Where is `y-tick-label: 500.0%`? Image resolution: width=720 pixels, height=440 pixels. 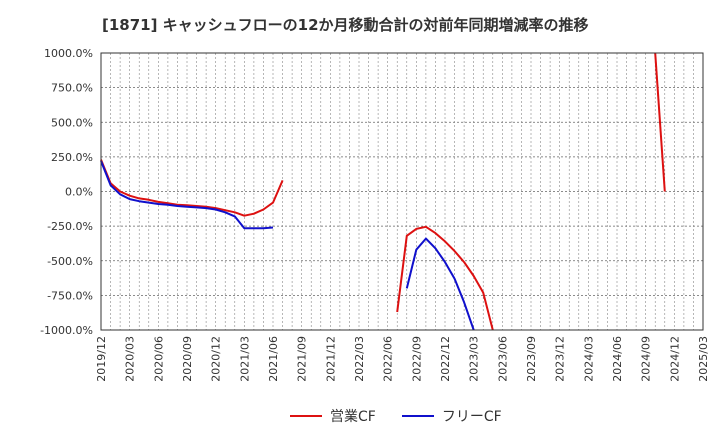 y-tick-label: 500.0% is located at coordinates (72, 122).